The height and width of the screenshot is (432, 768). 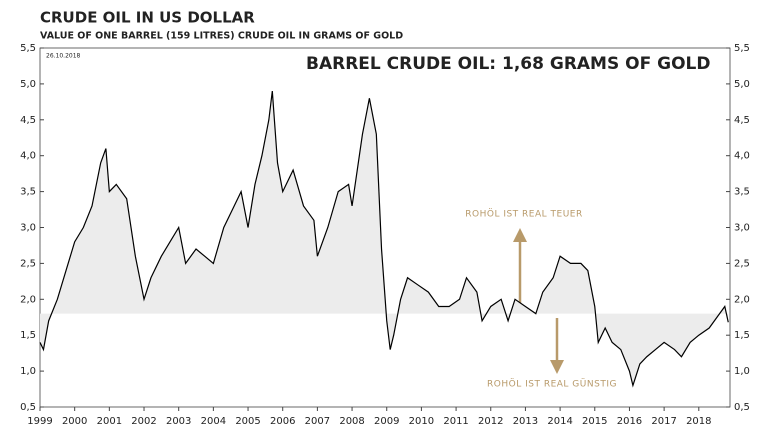 What do you see at coordinates (508, 64) in the screenshot?
I see `headline: BARREL CRUDE OIL: 1,68 GRAMS OF GOLD` at bounding box center [508, 64].